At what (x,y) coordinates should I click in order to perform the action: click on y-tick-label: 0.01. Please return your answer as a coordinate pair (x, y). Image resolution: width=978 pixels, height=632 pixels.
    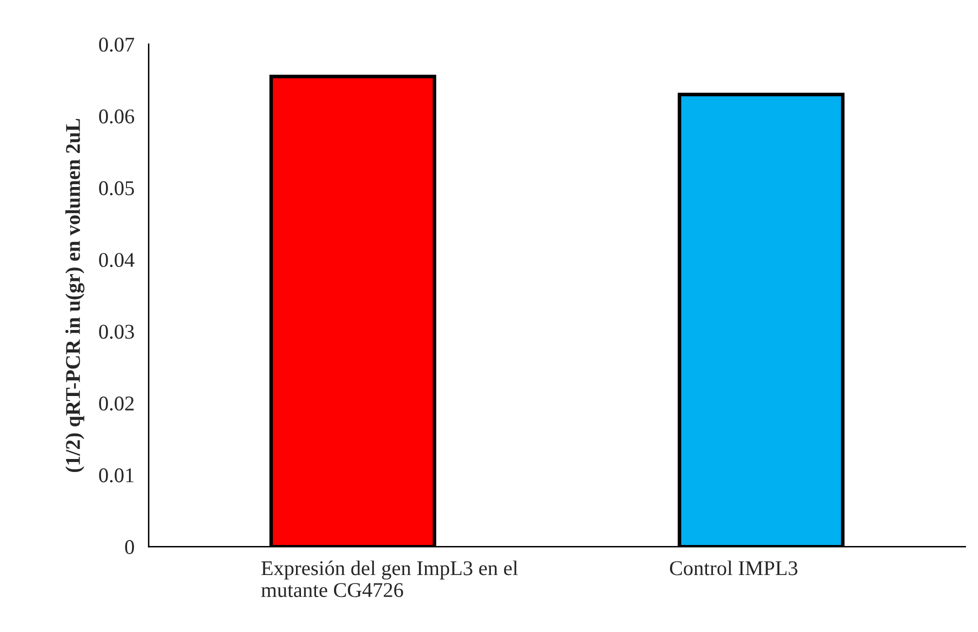
    Looking at the image, I should click on (116, 475).